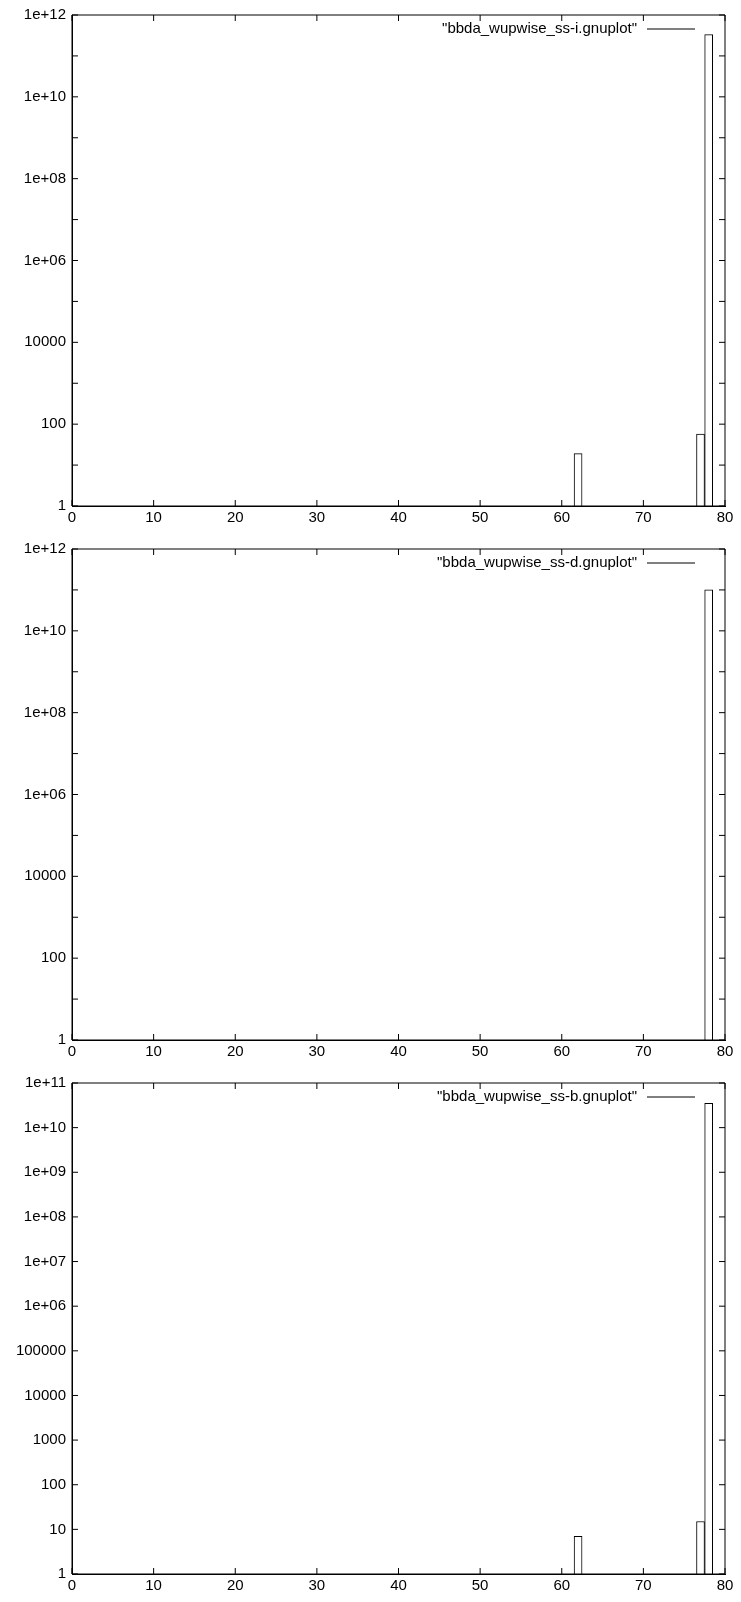 The height and width of the screenshot is (1602, 741). Describe the element at coordinates (537, 1096) in the screenshot. I see `legend-label: "bbda_wupwise_ss-b.gnuplot"` at that location.